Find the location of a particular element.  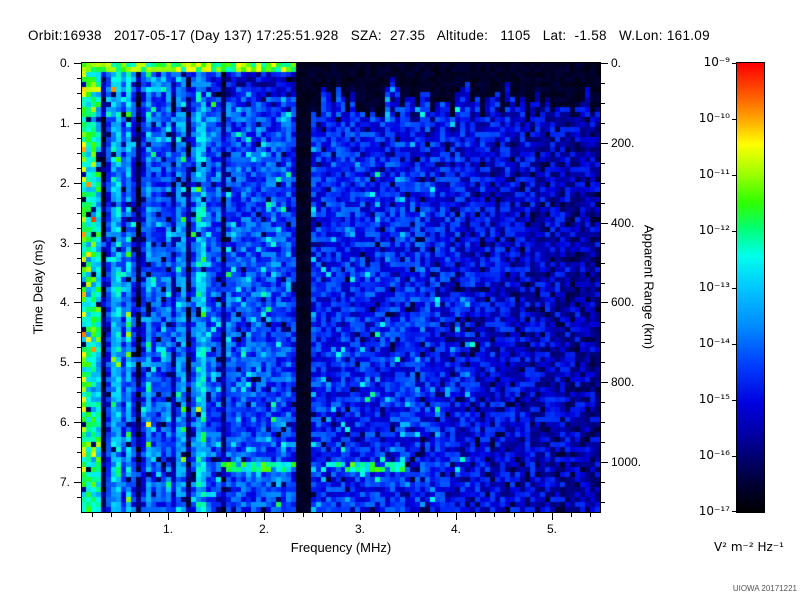

x-axis-label: Frequency (MHz) is located at coordinates (341, 547).